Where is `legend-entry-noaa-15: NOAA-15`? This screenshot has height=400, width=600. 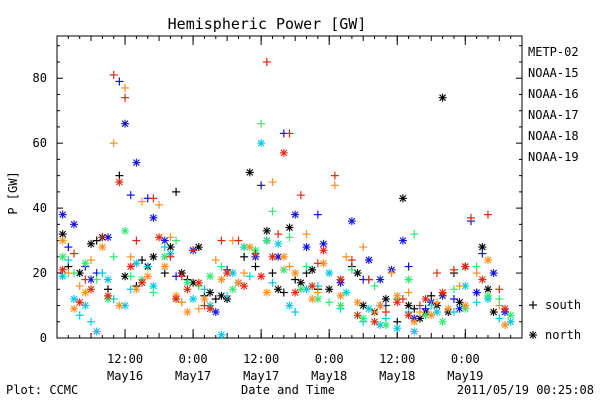
legend-entry-noaa-15: NOAA-15 is located at coordinates (553, 73).